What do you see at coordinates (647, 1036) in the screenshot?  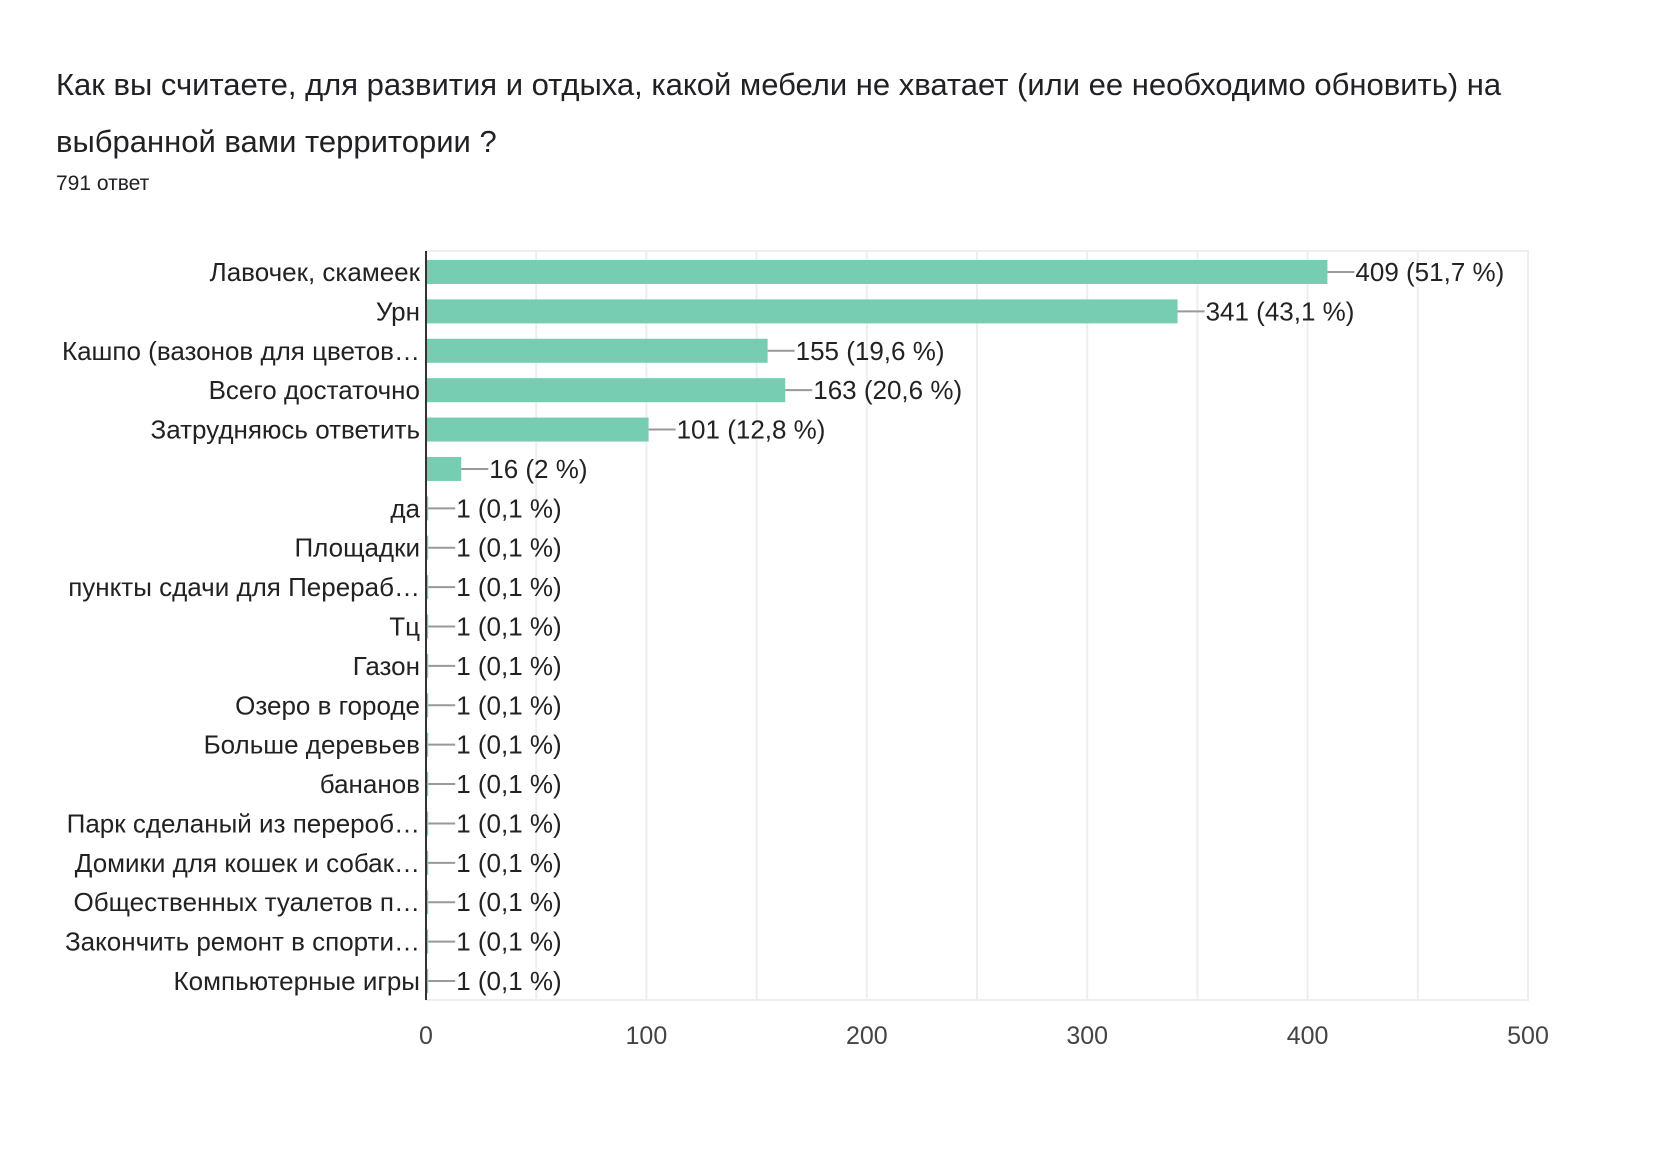 I see `x-tick-label: 100` at bounding box center [647, 1036].